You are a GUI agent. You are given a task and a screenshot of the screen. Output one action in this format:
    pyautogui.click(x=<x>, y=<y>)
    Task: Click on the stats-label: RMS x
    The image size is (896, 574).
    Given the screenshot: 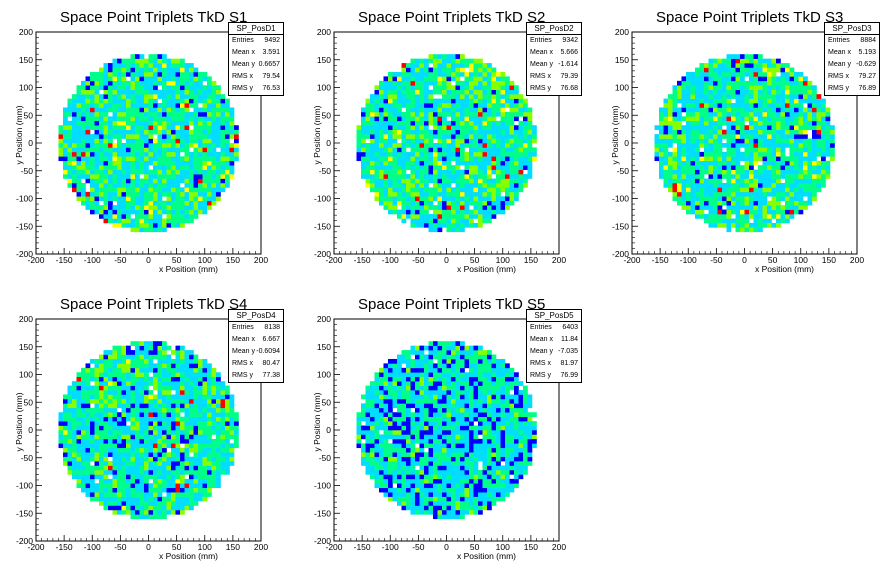 What is the action you would take?
    pyautogui.click(x=540, y=76)
    